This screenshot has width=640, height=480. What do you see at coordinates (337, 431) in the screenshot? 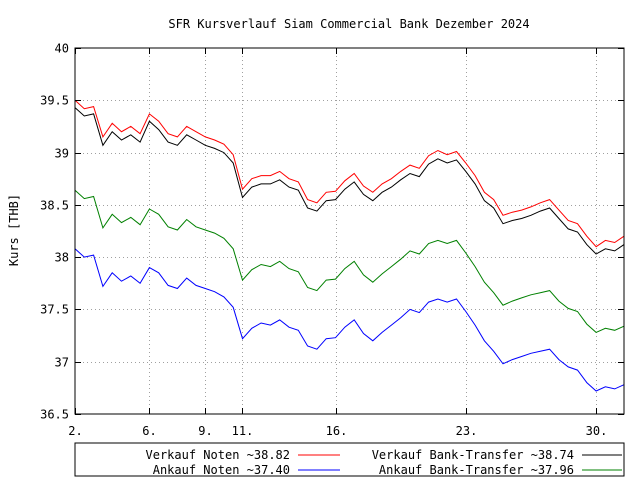
I see `x-tick-label: 16.` at bounding box center [337, 431].